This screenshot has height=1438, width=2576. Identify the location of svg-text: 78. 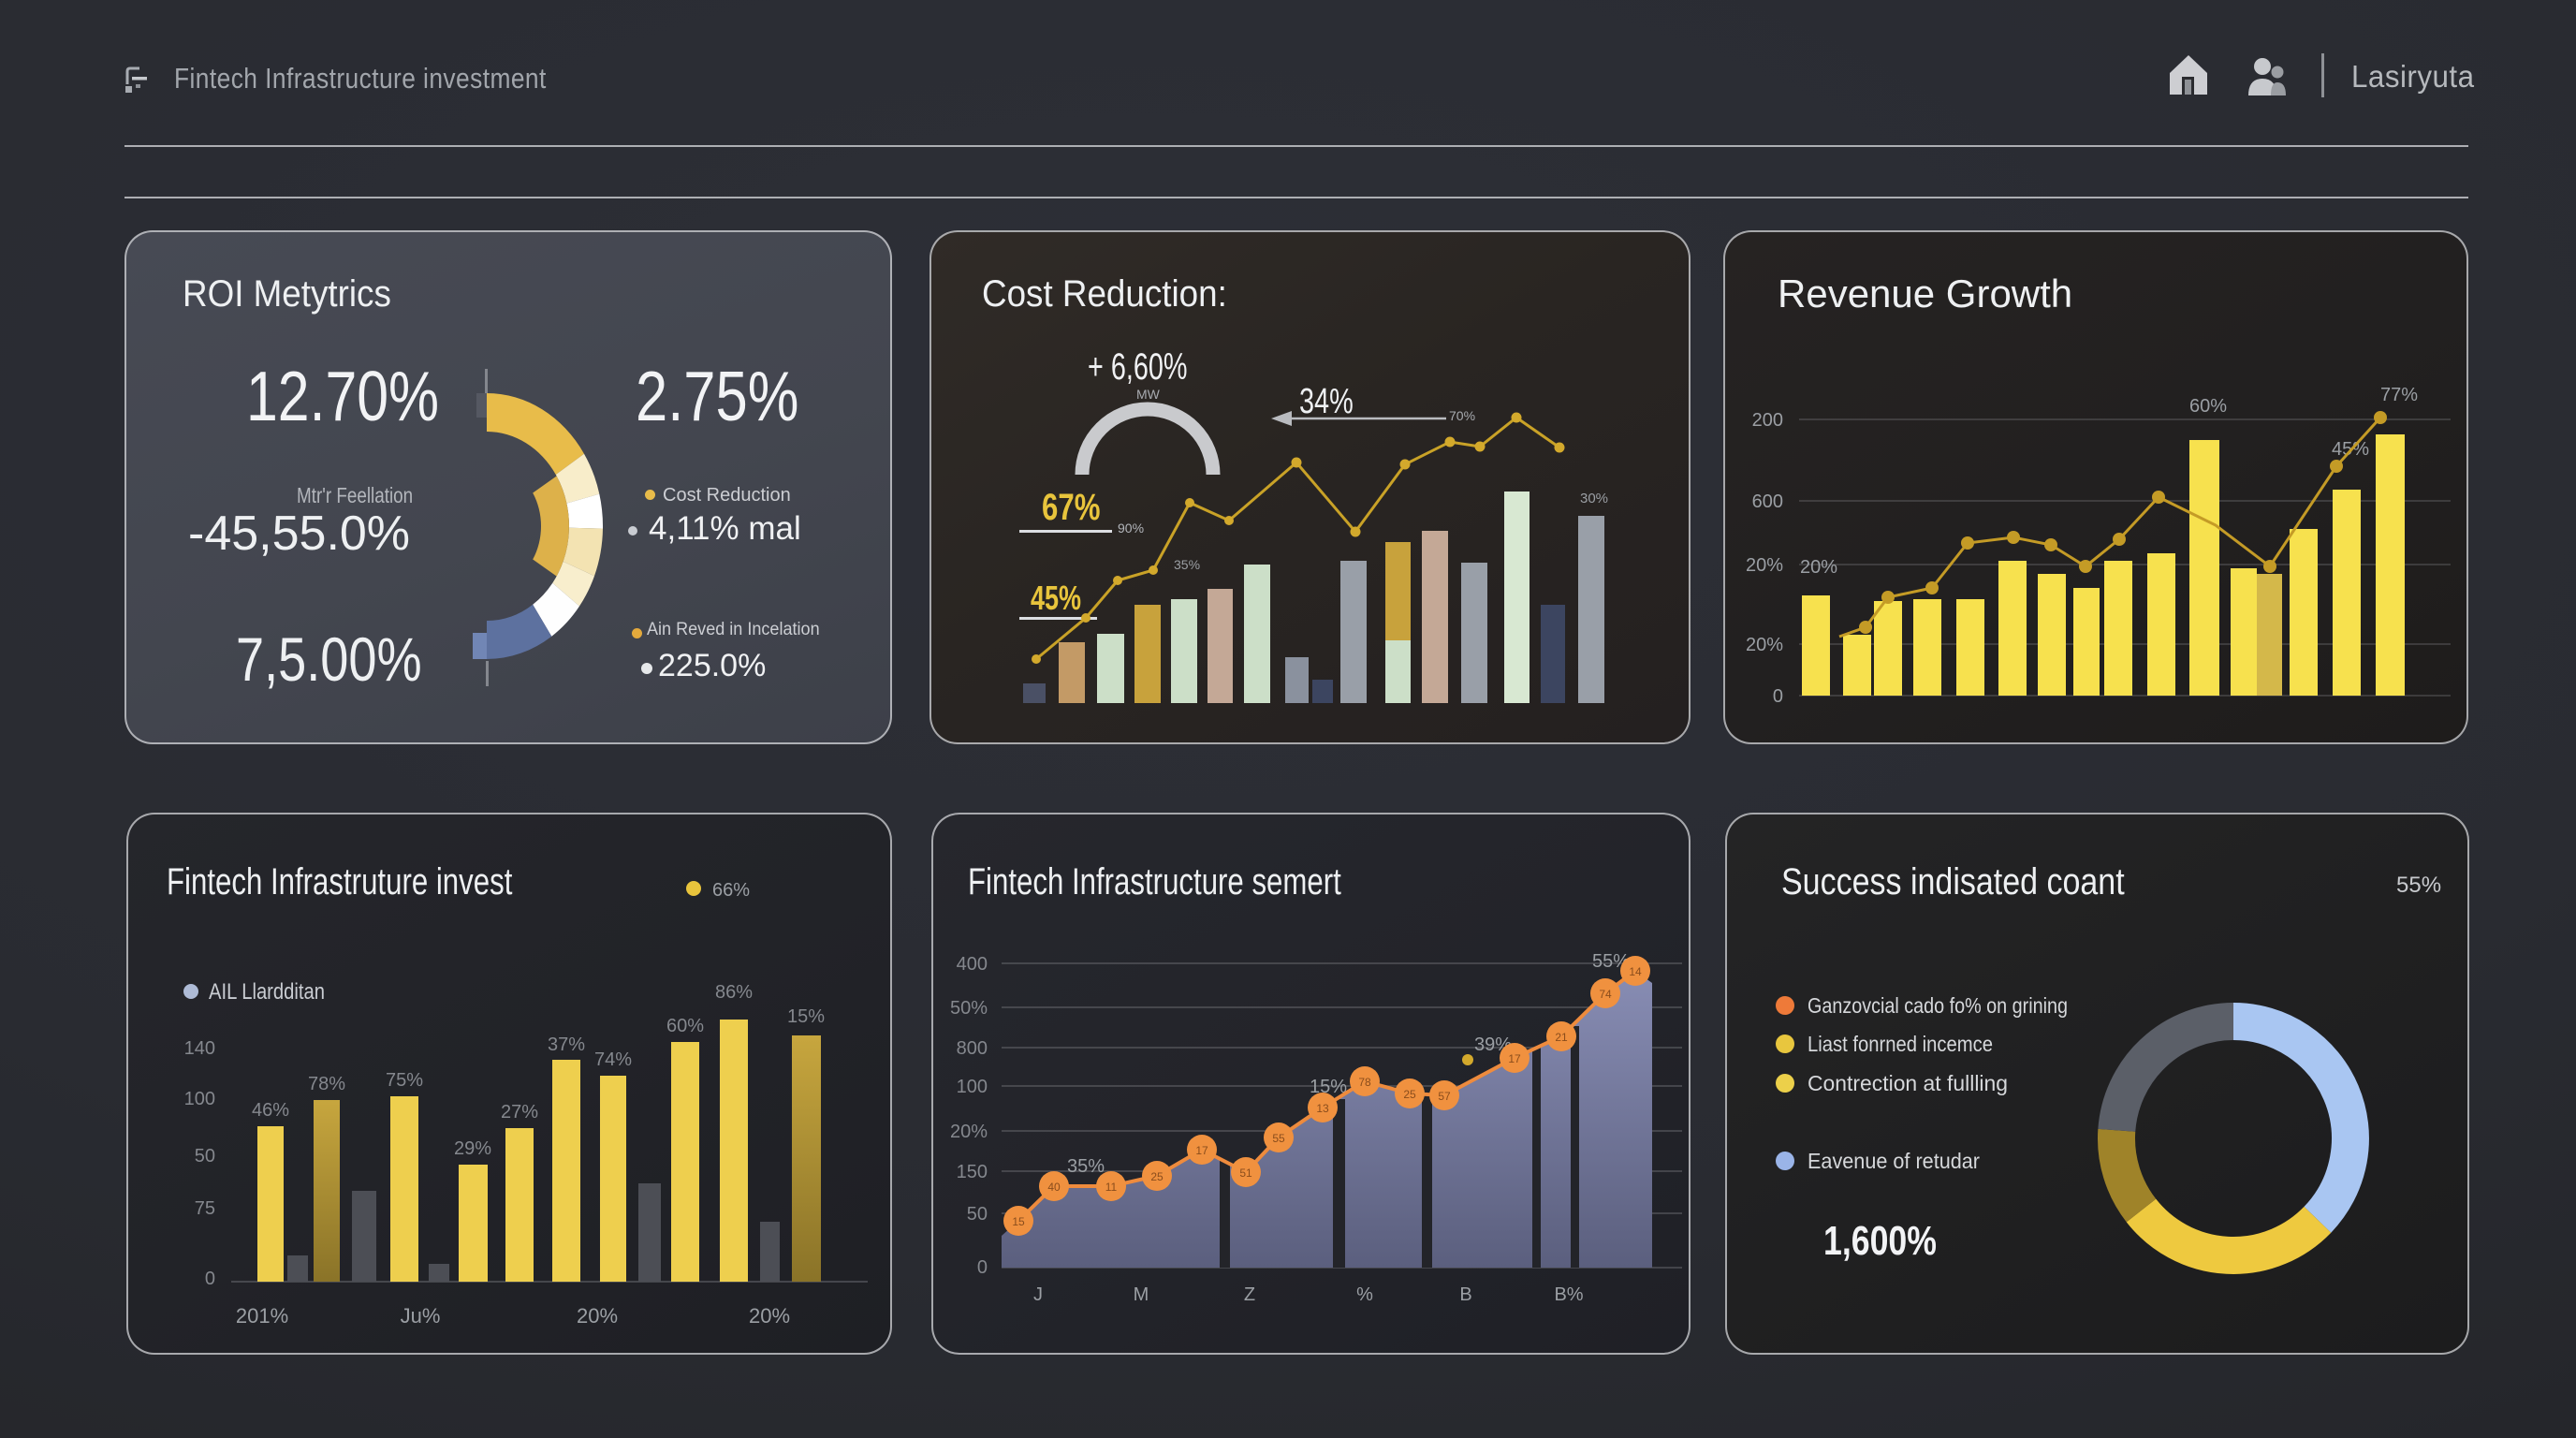
(1364, 1082).